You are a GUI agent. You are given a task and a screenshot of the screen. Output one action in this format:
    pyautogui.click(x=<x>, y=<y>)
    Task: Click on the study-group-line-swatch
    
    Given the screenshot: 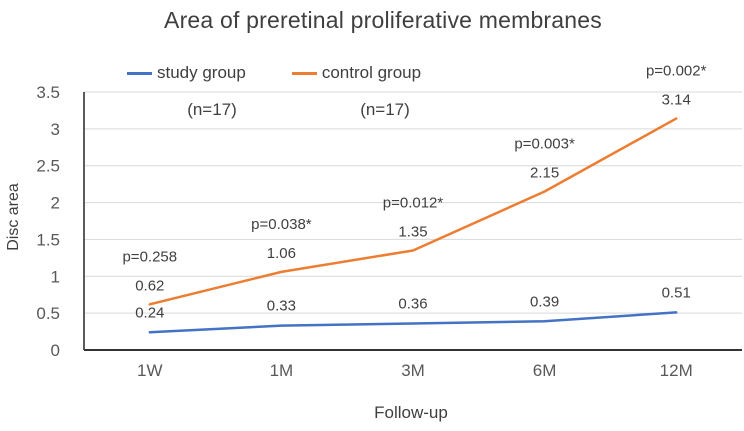 What is the action you would take?
    pyautogui.click(x=139, y=73)
    